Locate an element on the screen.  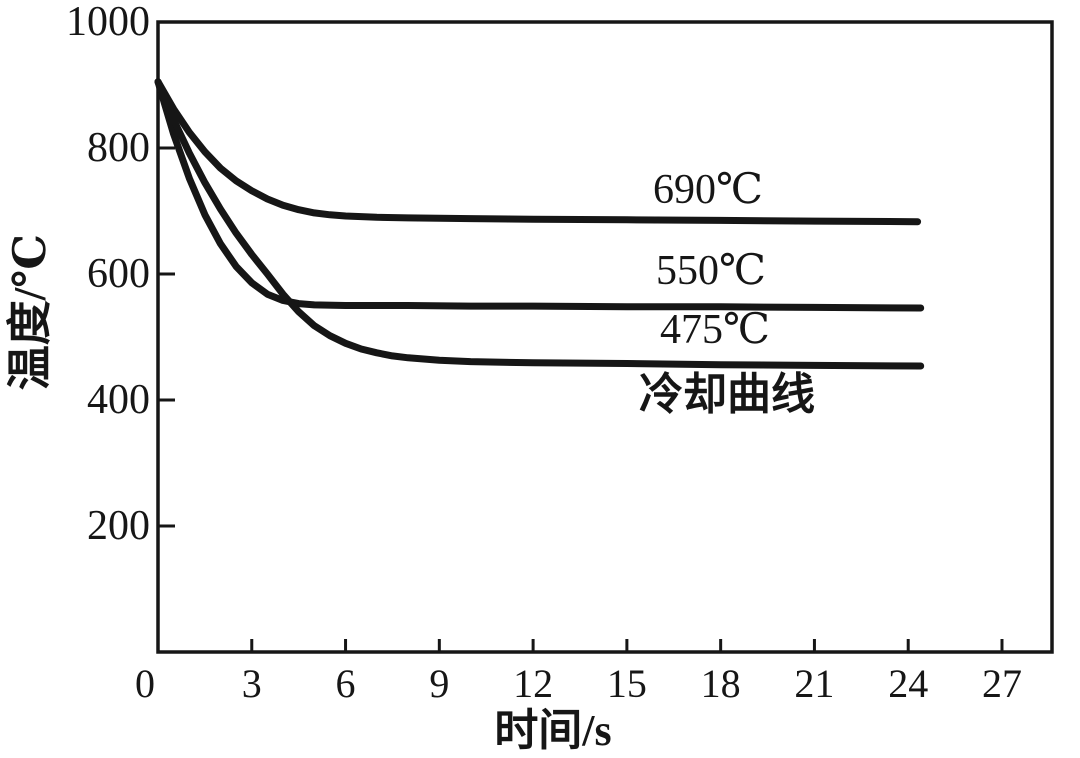
x-tick-label: 0 is located at coordinates (145, 683).